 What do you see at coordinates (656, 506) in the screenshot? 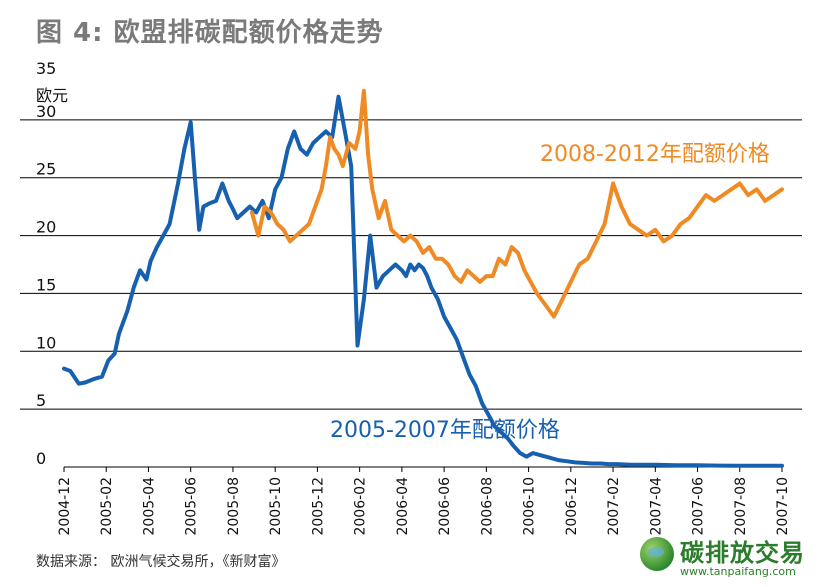
I see `x-tick-label: 2007-04` at bounding box center [656, 506].